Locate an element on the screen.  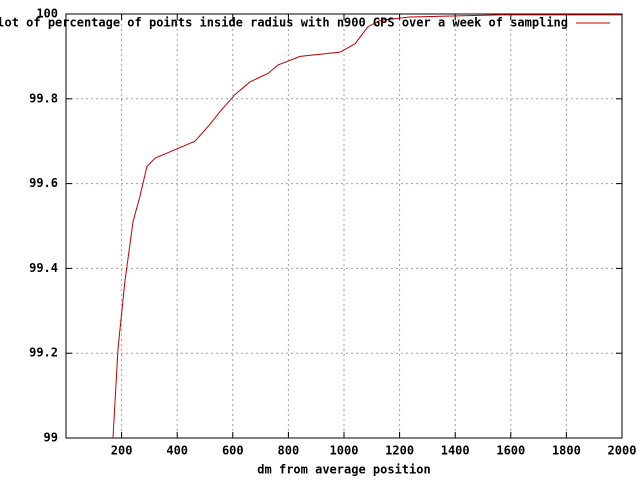
x-tick-label: 1000 is located at coordinates (344, 451).